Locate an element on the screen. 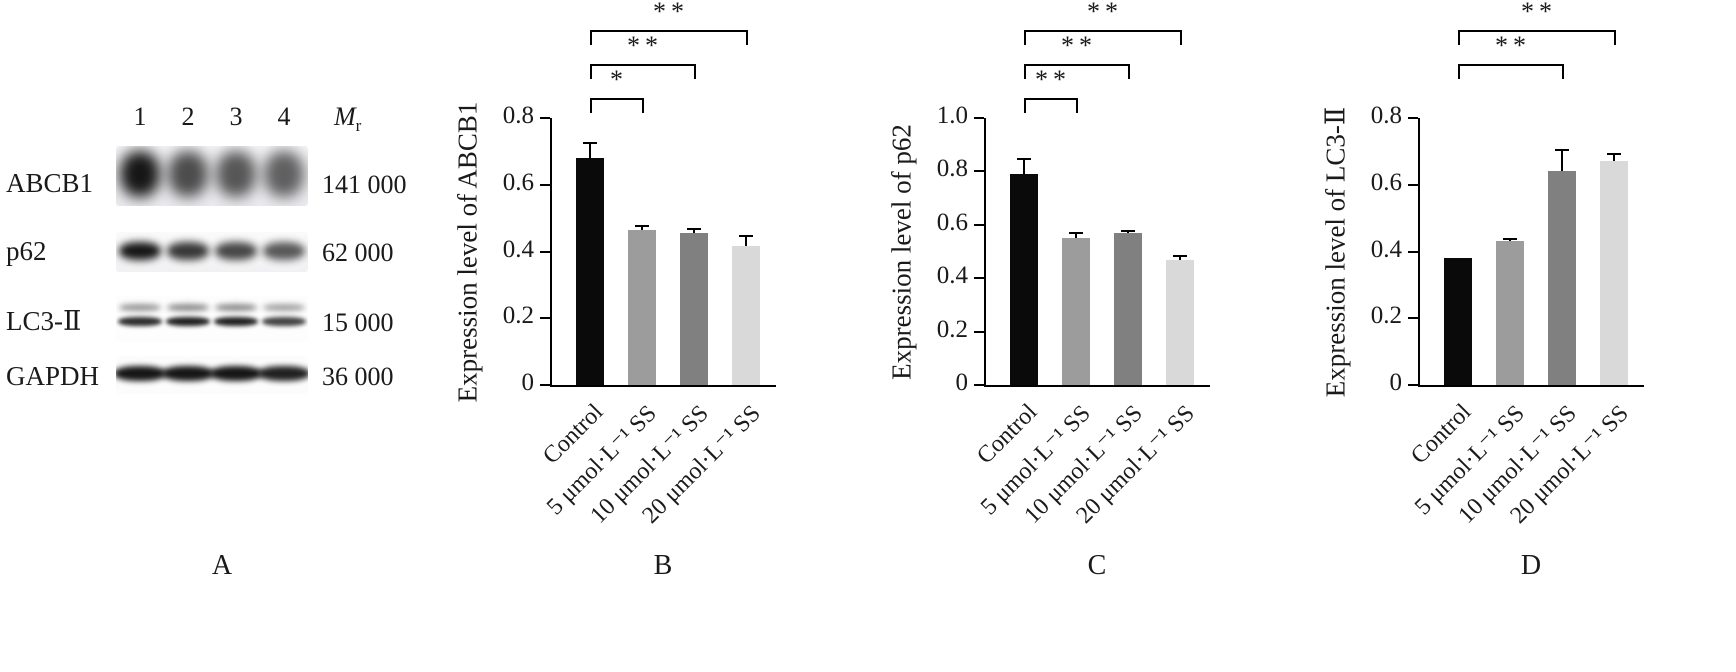 This screenshot has height=672, width=1736. x-axis is located at coordinates (1097, 386).